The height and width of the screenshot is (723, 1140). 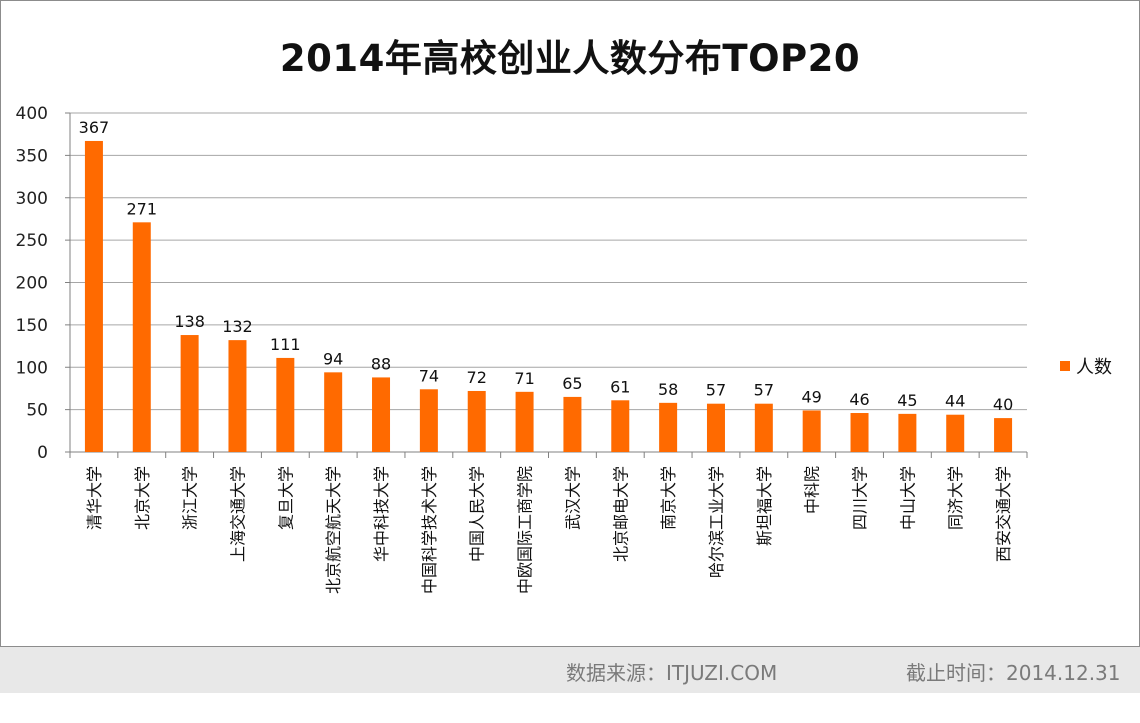 I want to click on category-label-4: 上海交通大学, so click(x=237, y=514).